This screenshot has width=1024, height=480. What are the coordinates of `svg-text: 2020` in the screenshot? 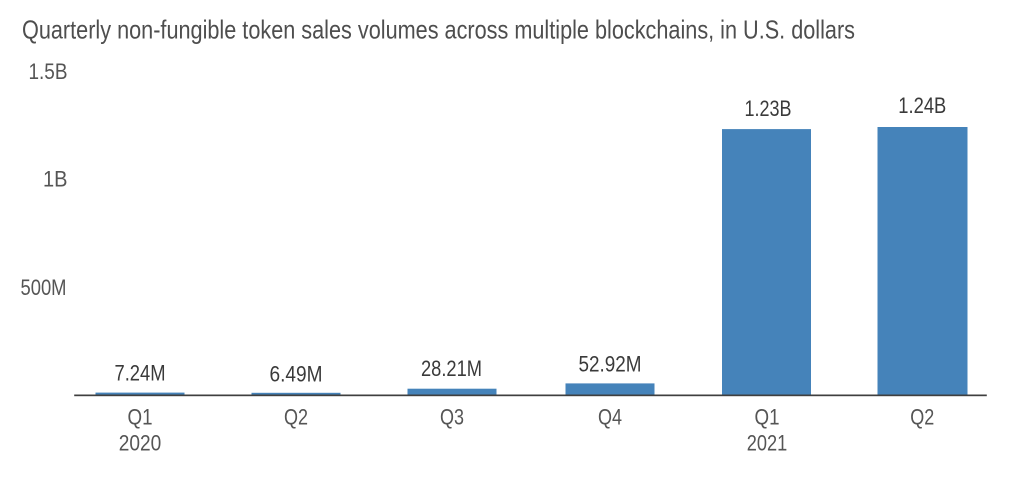 It's located at (140, 443).